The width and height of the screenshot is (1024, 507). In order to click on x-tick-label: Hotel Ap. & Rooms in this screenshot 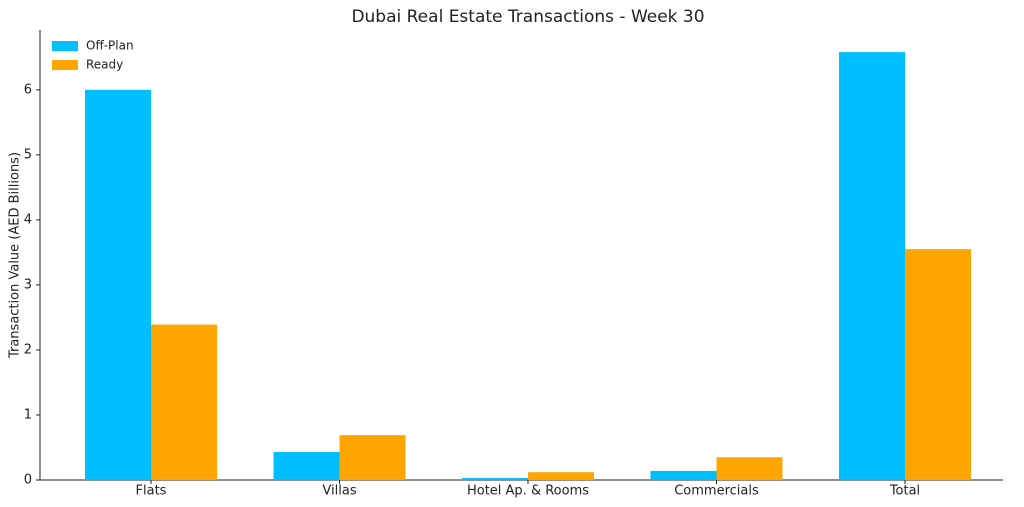, I will do `click(528, 491)`.